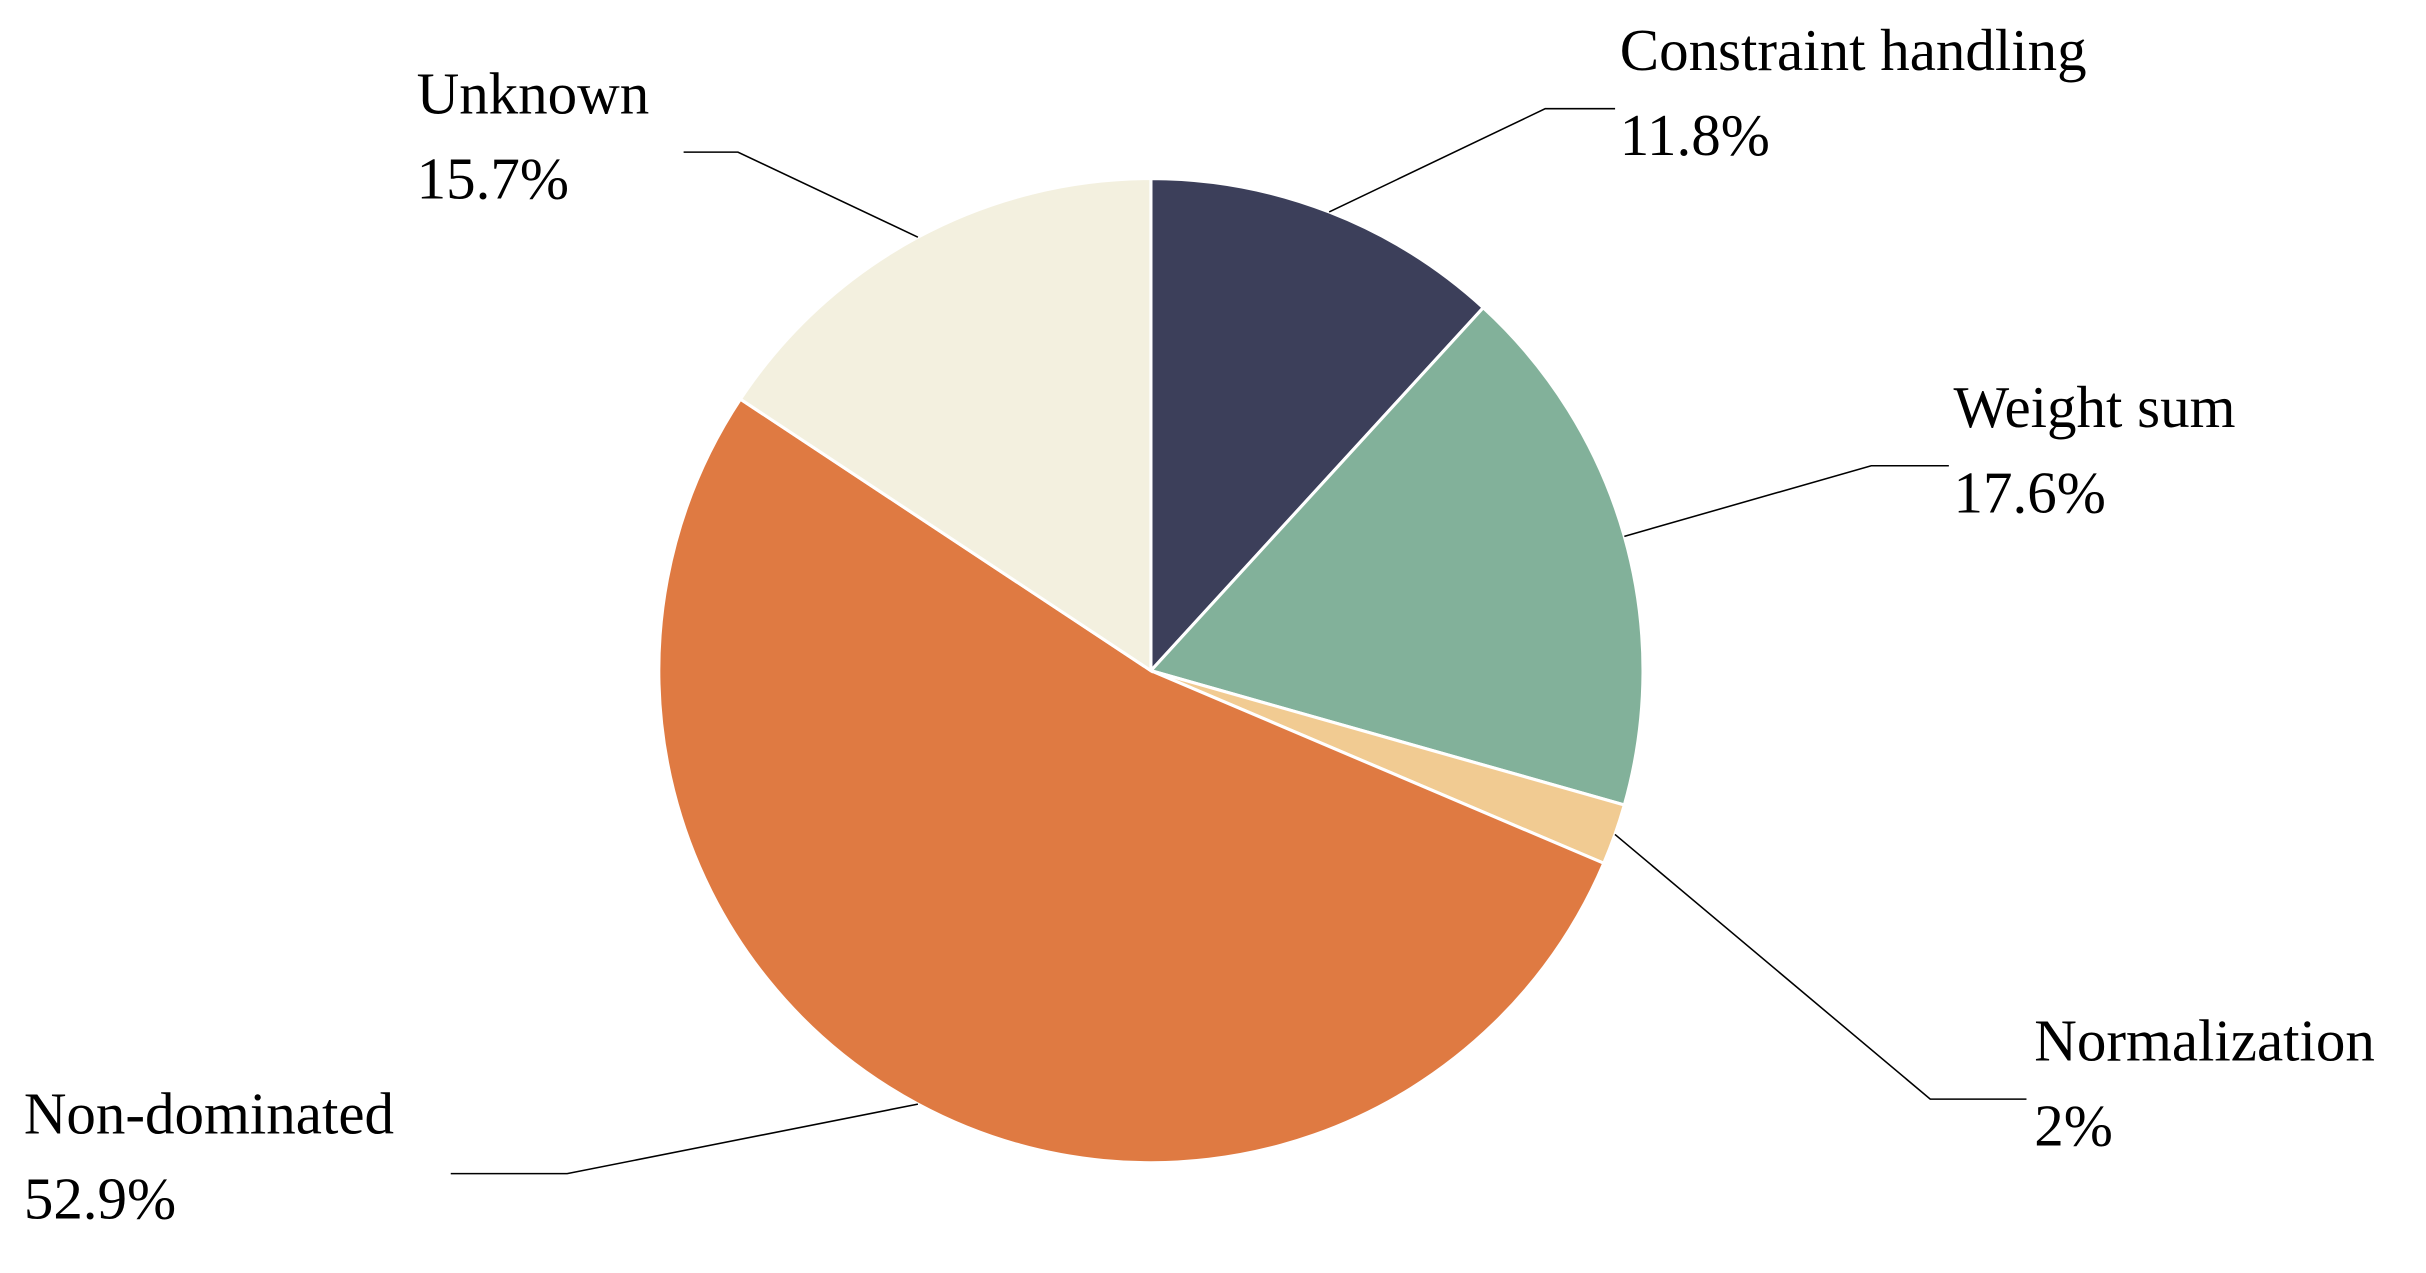  What do you see at coordinates (1853, 50) in the screenshot?
I see `slice-label: Constraint handling` at bounding box center [1853, 50].